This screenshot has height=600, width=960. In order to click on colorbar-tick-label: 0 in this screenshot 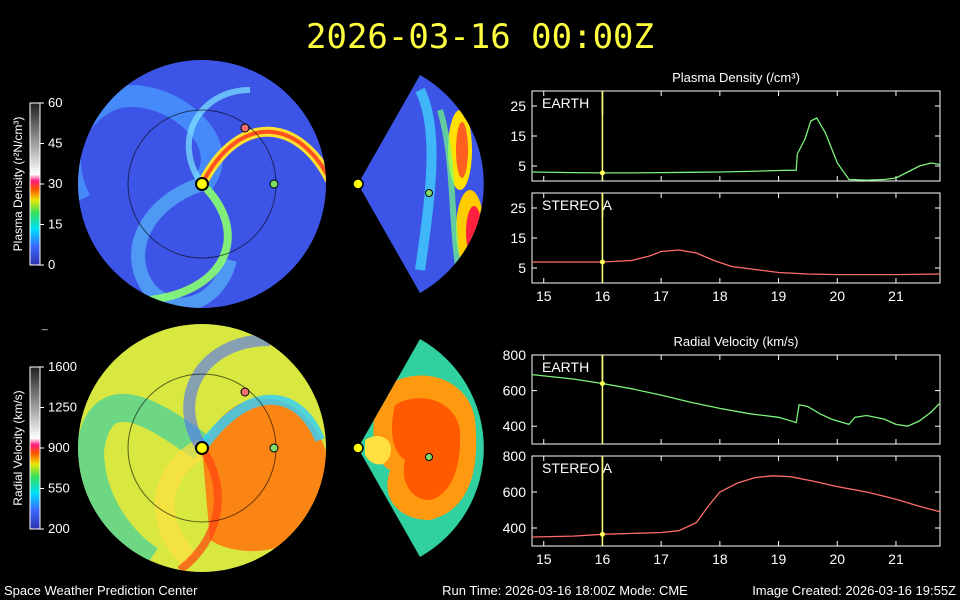, I will do `click(51, 264)`.